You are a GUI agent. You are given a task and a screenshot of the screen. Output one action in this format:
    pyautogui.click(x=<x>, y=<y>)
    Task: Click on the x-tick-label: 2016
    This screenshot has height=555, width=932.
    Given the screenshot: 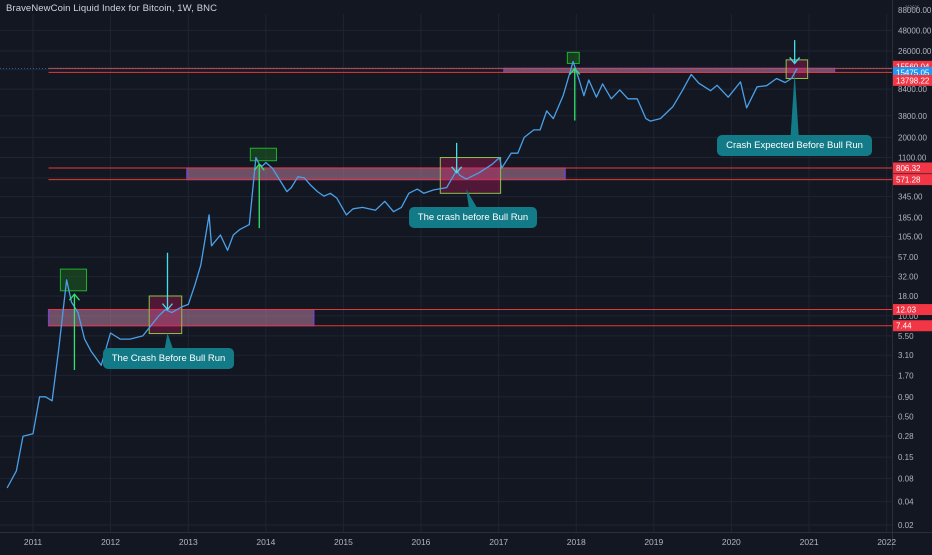 What is the action you would take?
    pyautogui.click(x=420, y=542)
    